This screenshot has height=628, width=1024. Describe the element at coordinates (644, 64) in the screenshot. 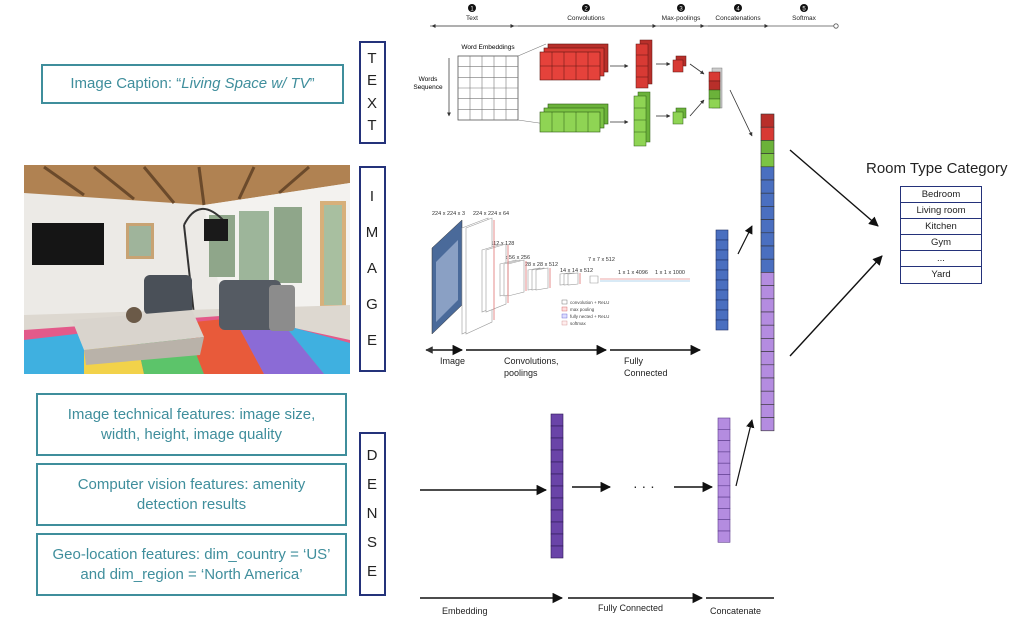

I see `text-feature-col-red` at that location.